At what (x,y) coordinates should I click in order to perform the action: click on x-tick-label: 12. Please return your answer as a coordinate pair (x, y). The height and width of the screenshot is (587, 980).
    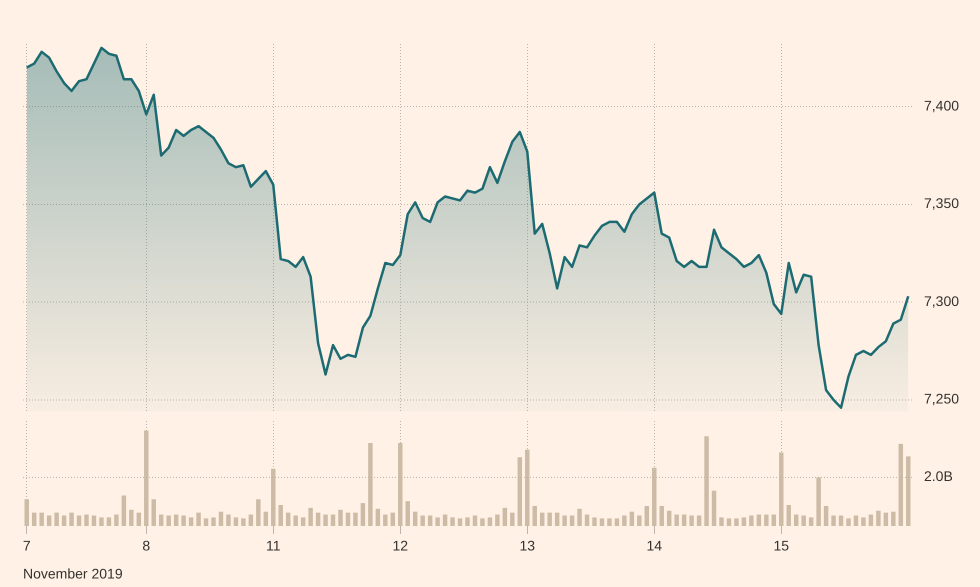
    Looking at the image, I should click on (400, 545).